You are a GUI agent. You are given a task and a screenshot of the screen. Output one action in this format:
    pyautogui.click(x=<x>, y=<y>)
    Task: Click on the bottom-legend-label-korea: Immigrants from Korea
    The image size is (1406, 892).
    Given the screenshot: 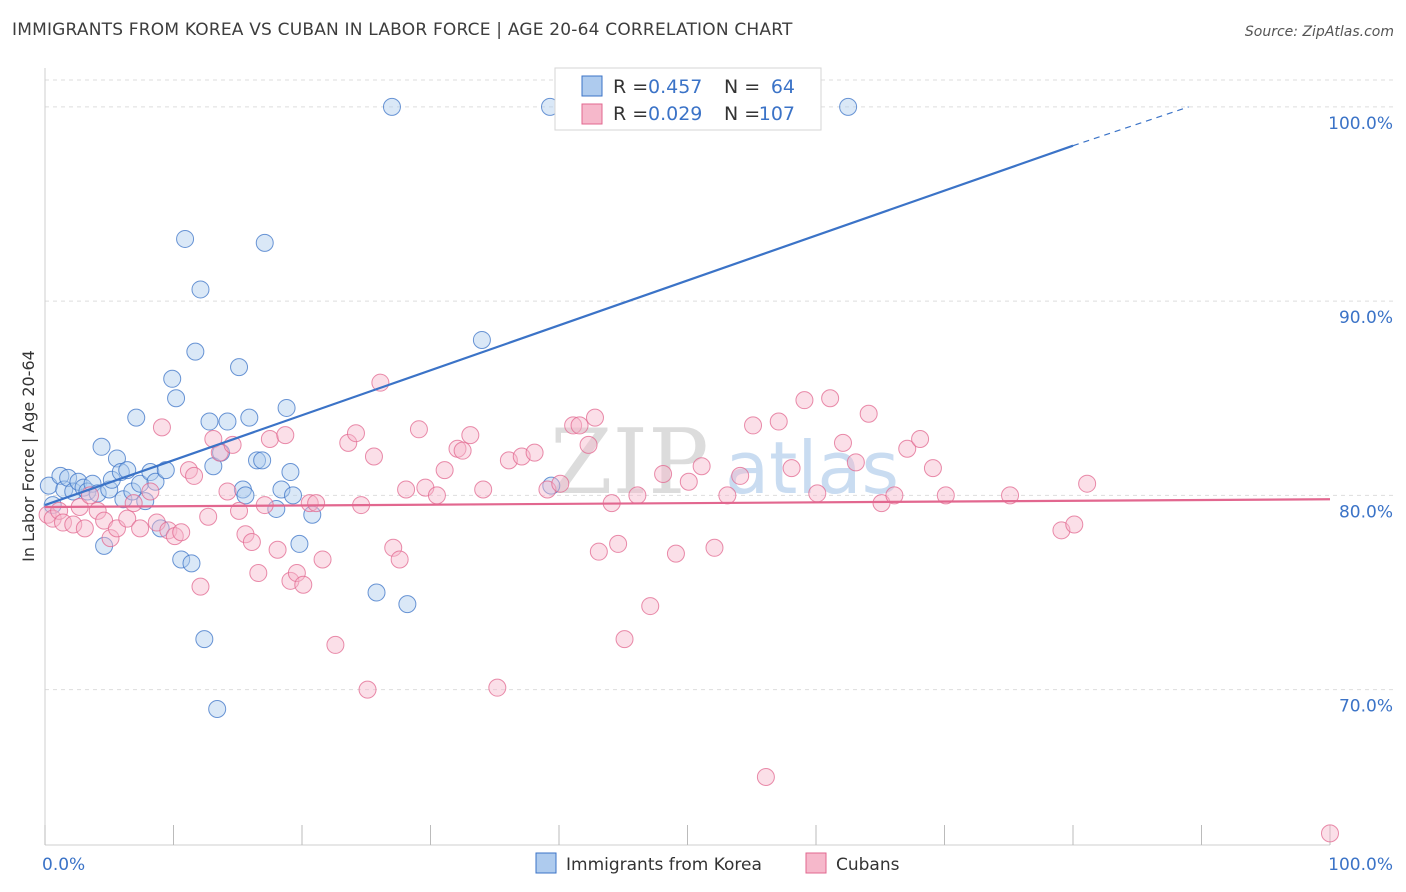 What is the action you would take?
    pyautogui.click(x=664, y=865)
    